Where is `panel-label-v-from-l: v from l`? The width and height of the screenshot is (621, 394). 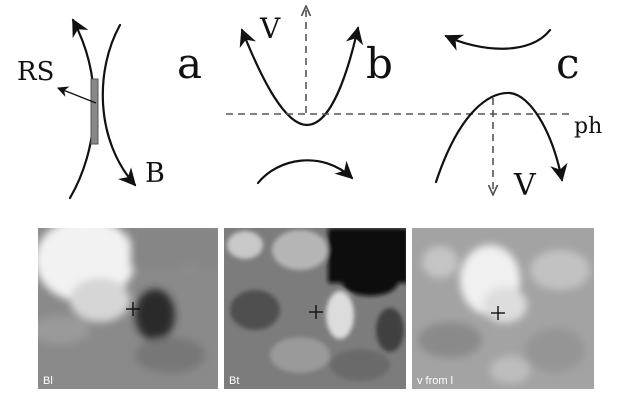 panel-label-v-from-l: v from l is located at coordinates (435, 381).